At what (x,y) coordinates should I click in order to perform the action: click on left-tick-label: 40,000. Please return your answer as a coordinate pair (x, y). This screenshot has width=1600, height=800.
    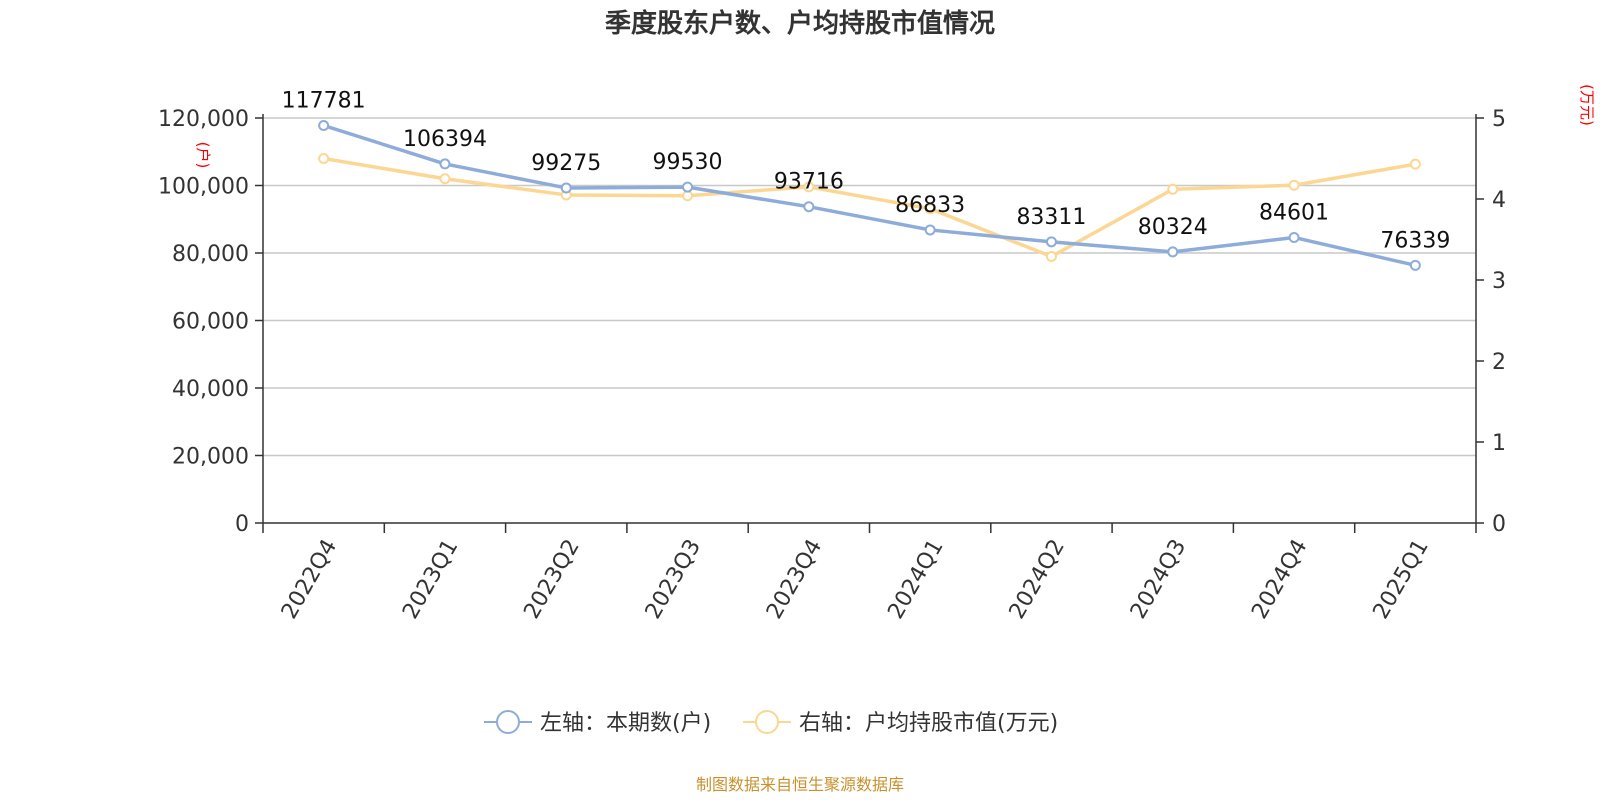
    Looking at the image, I should click on (210, 389).